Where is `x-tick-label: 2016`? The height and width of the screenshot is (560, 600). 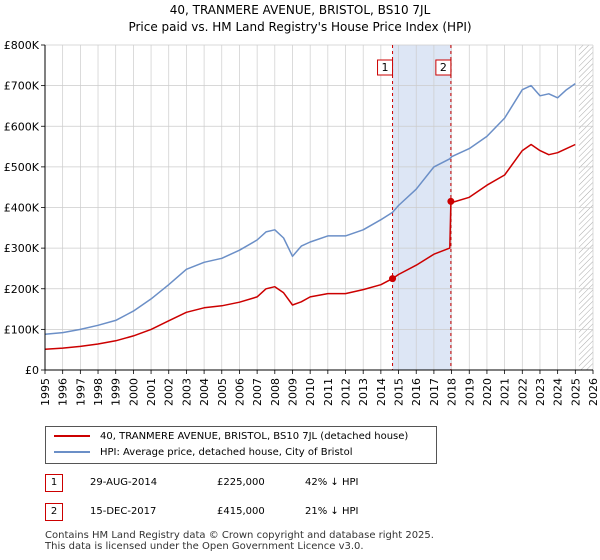 x-tick-label: 2016 is located at coordinates (416, 392).